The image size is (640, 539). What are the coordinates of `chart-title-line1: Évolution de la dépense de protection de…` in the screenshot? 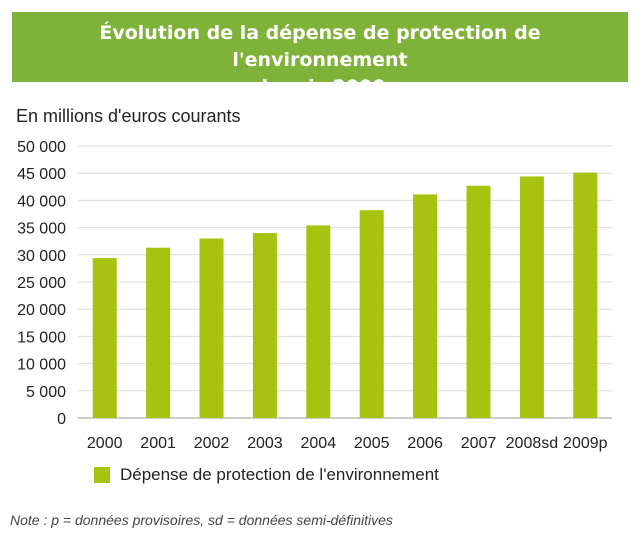 It's located at (320, 46).